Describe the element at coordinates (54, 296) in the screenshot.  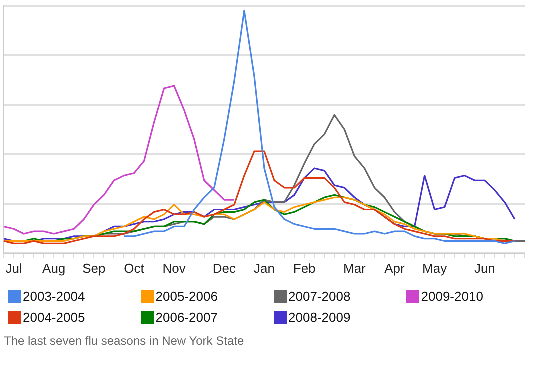
I see `legend-label: 2003-2004` at that location.